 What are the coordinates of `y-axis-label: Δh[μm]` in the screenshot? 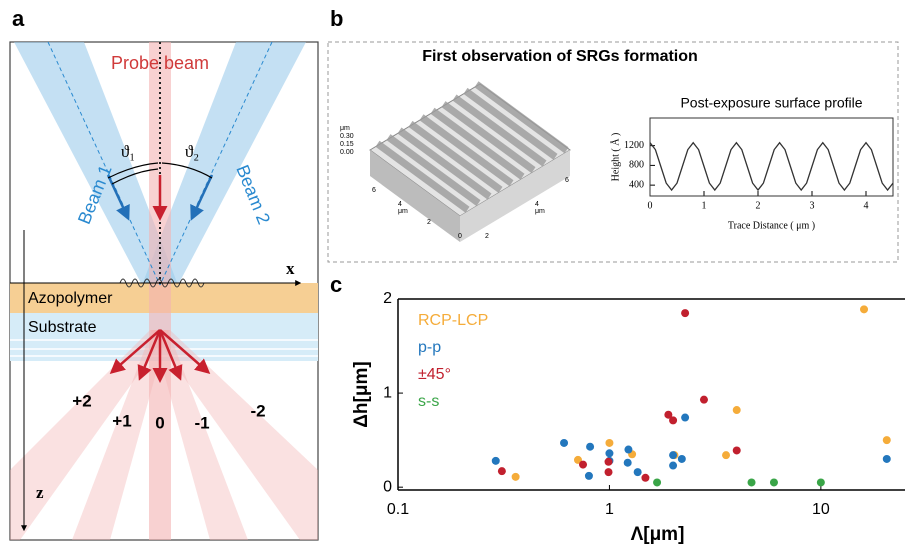 It's located at (361, 394).